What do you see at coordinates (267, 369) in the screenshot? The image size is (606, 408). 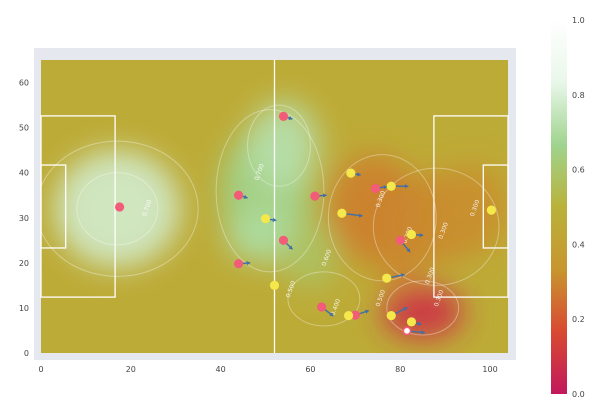 I see `x-axis-ticks: 0 20 40 60 80 100` at bounding box center [267, 369].